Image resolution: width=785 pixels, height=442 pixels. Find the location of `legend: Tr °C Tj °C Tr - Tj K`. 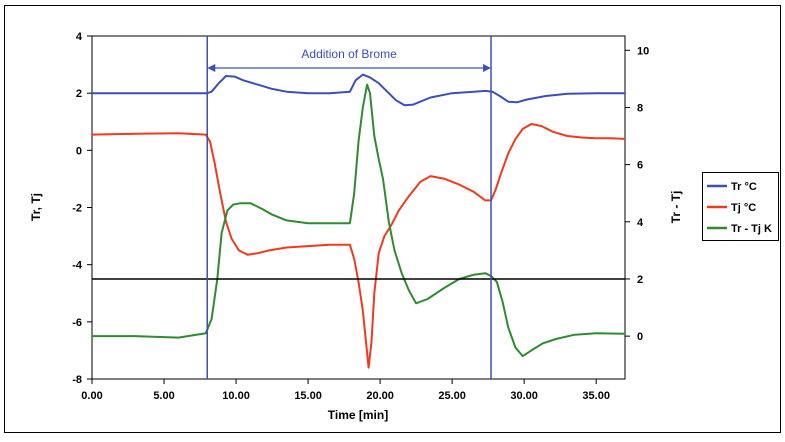

legend: Tr °C Tj °C Tr - Tj K is located at coordinates (740, 206).